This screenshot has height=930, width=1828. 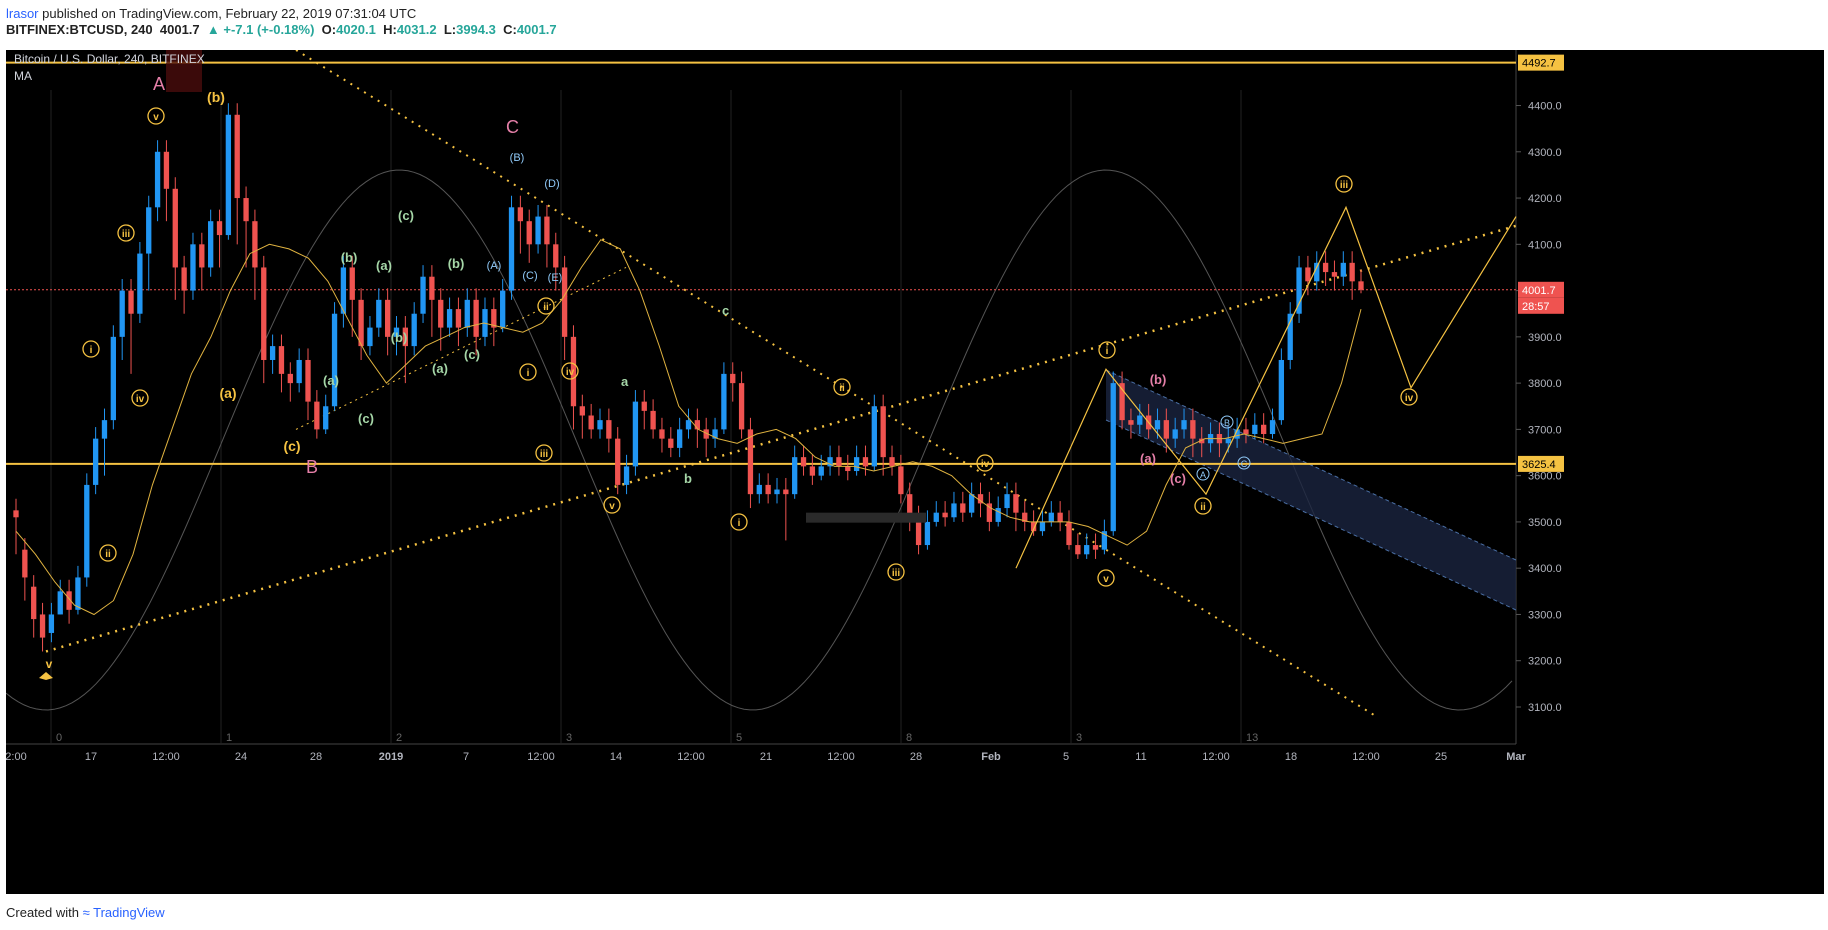 I want to click on wave-E-blue: (E), so click(x=555, y=278).